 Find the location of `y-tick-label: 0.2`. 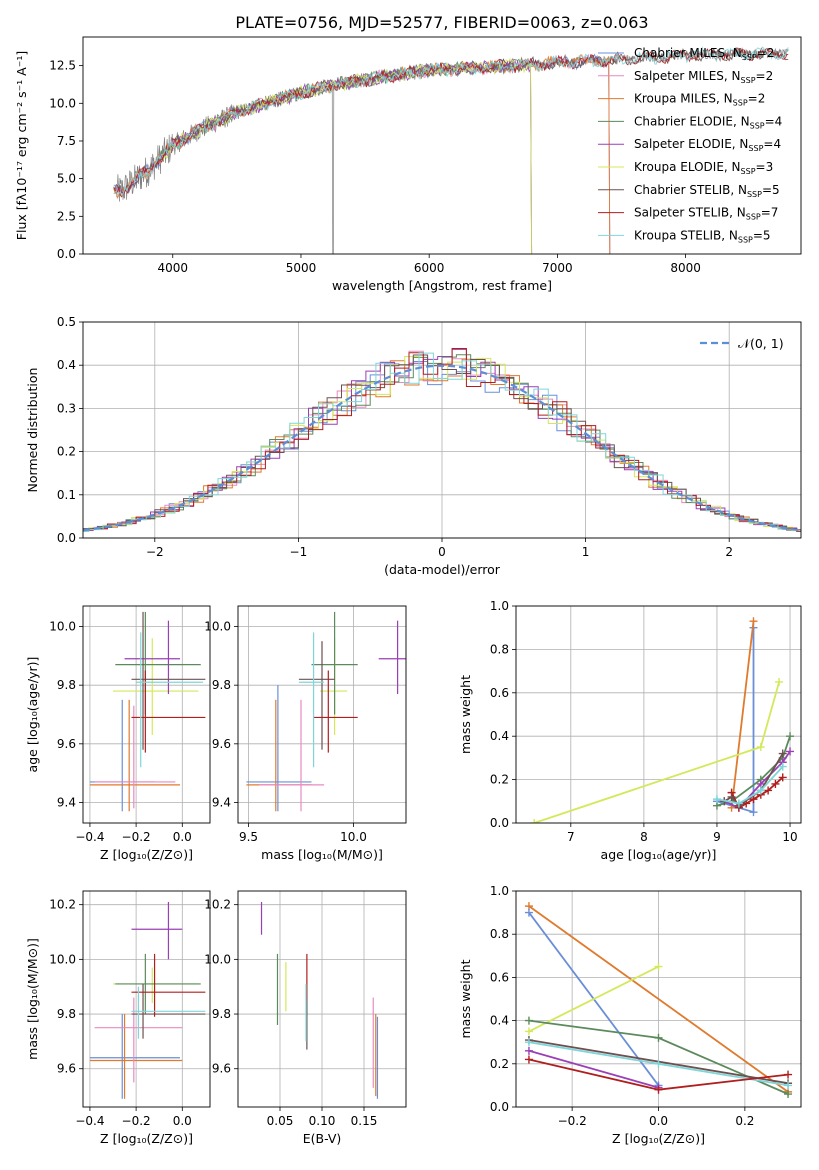

y-tick-label: 0.2 is located at coordinates (66, 452).